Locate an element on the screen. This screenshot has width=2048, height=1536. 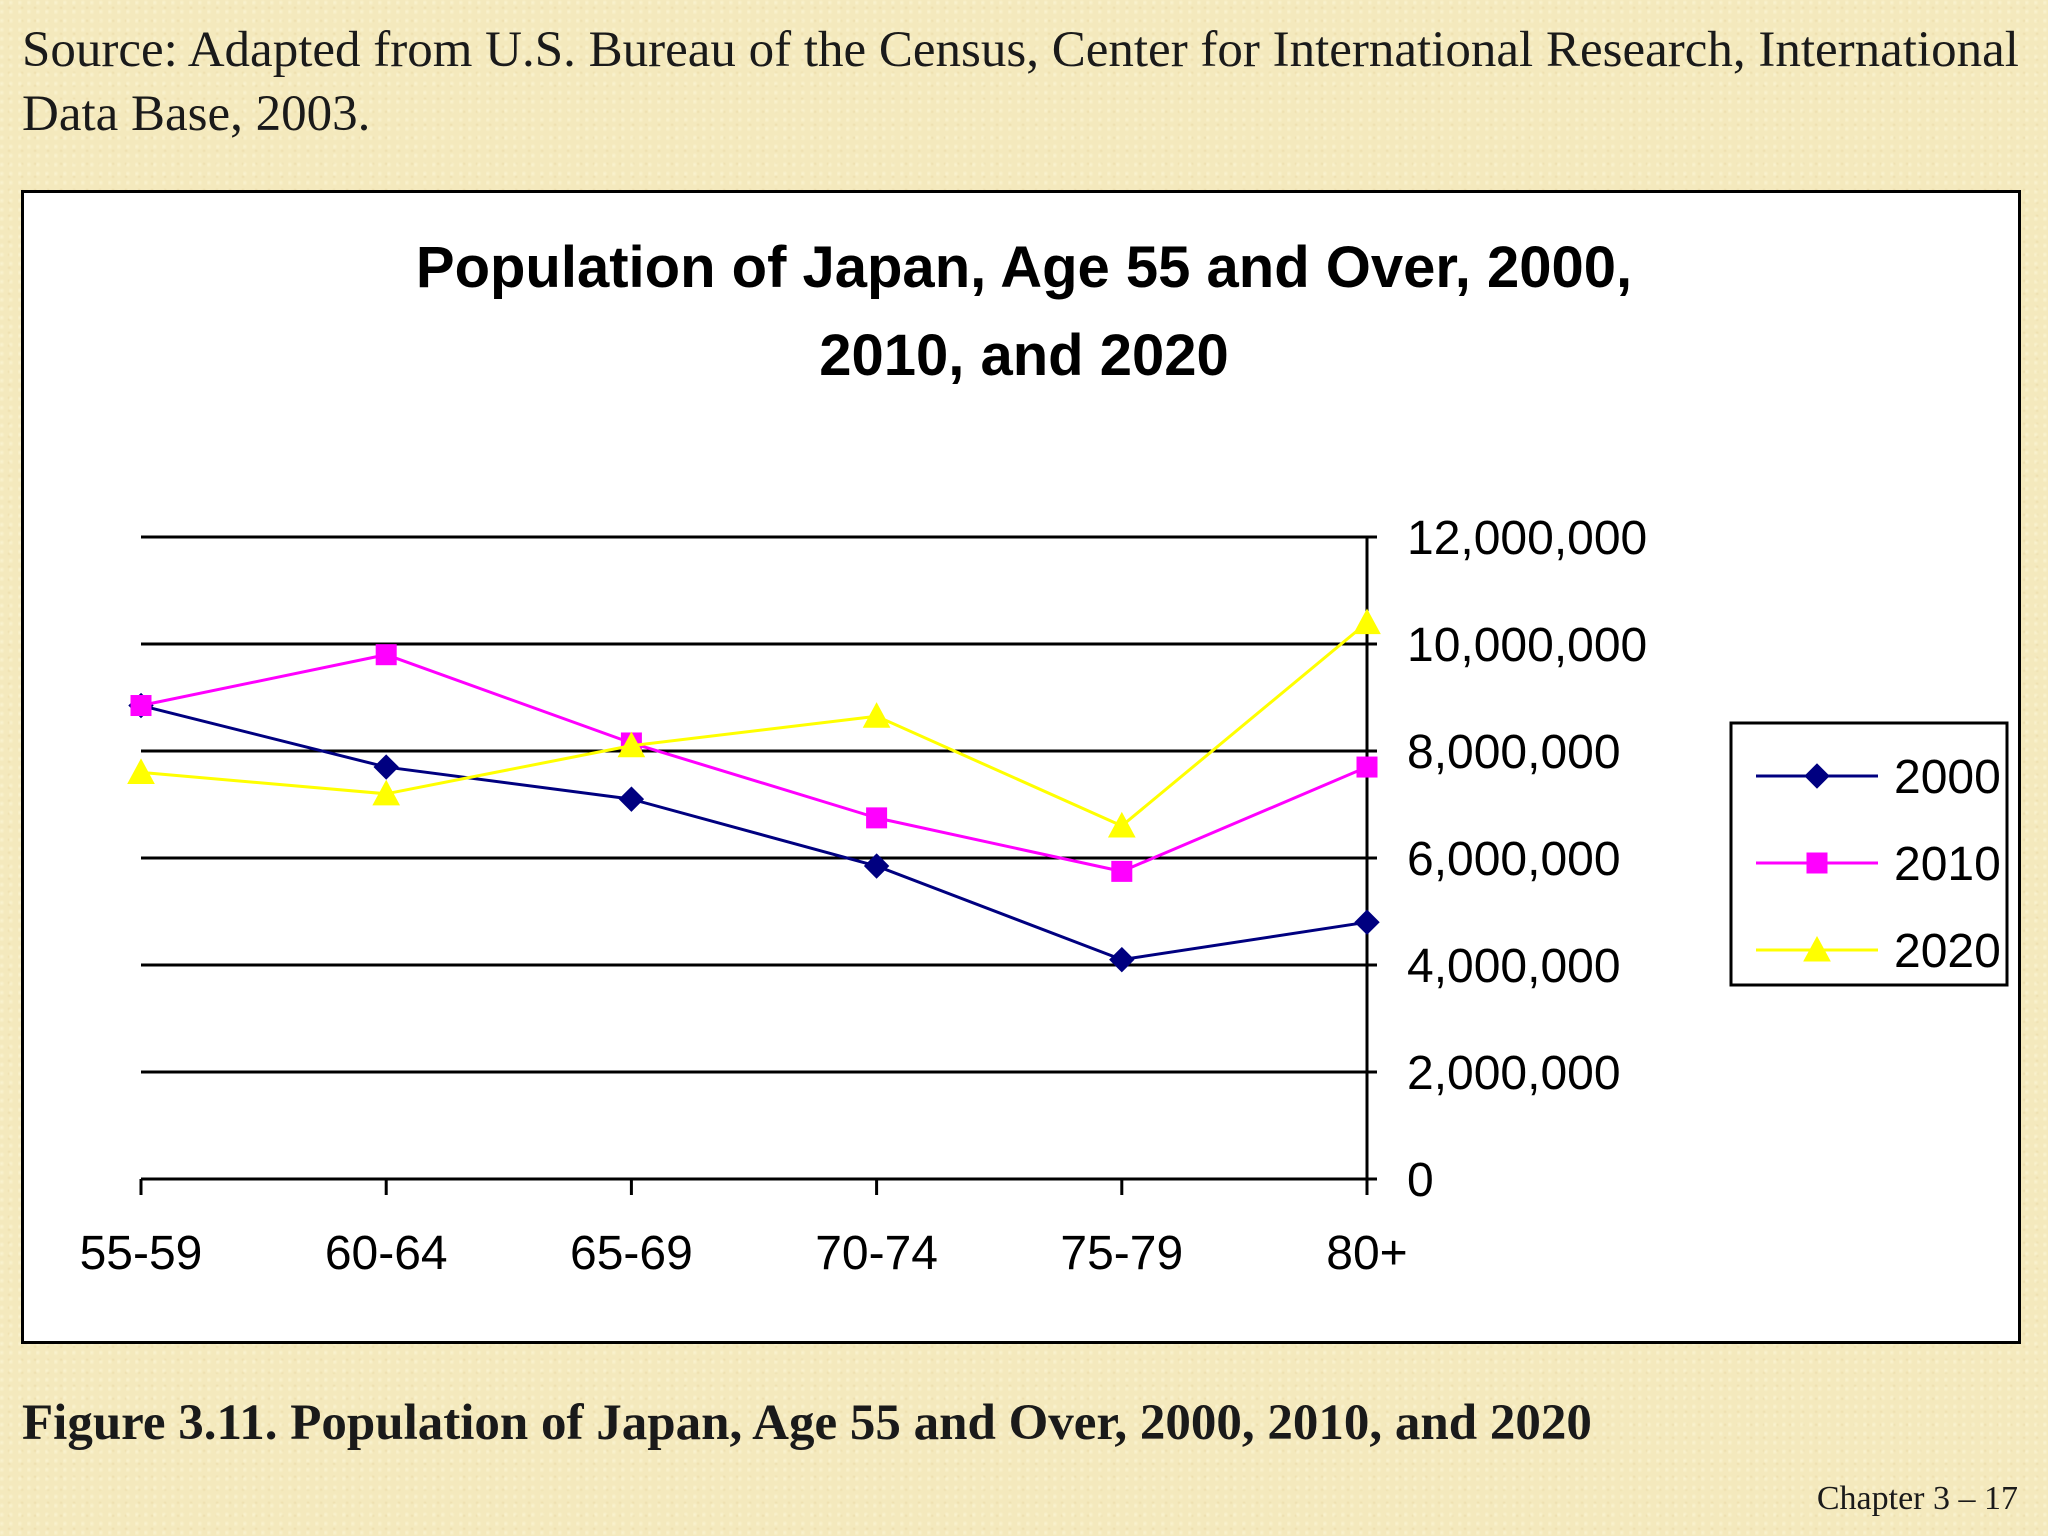
series-line-2020 is located at coordinates (754, 724).